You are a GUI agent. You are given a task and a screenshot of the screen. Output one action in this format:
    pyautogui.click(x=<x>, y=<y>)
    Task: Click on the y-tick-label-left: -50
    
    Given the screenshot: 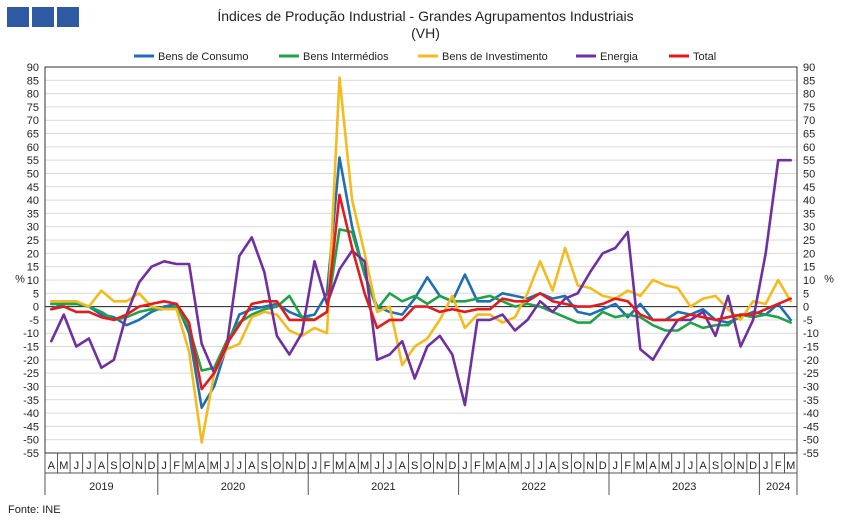 What is the action you would take?
    pyautogui.click(x=31, y=441)
    